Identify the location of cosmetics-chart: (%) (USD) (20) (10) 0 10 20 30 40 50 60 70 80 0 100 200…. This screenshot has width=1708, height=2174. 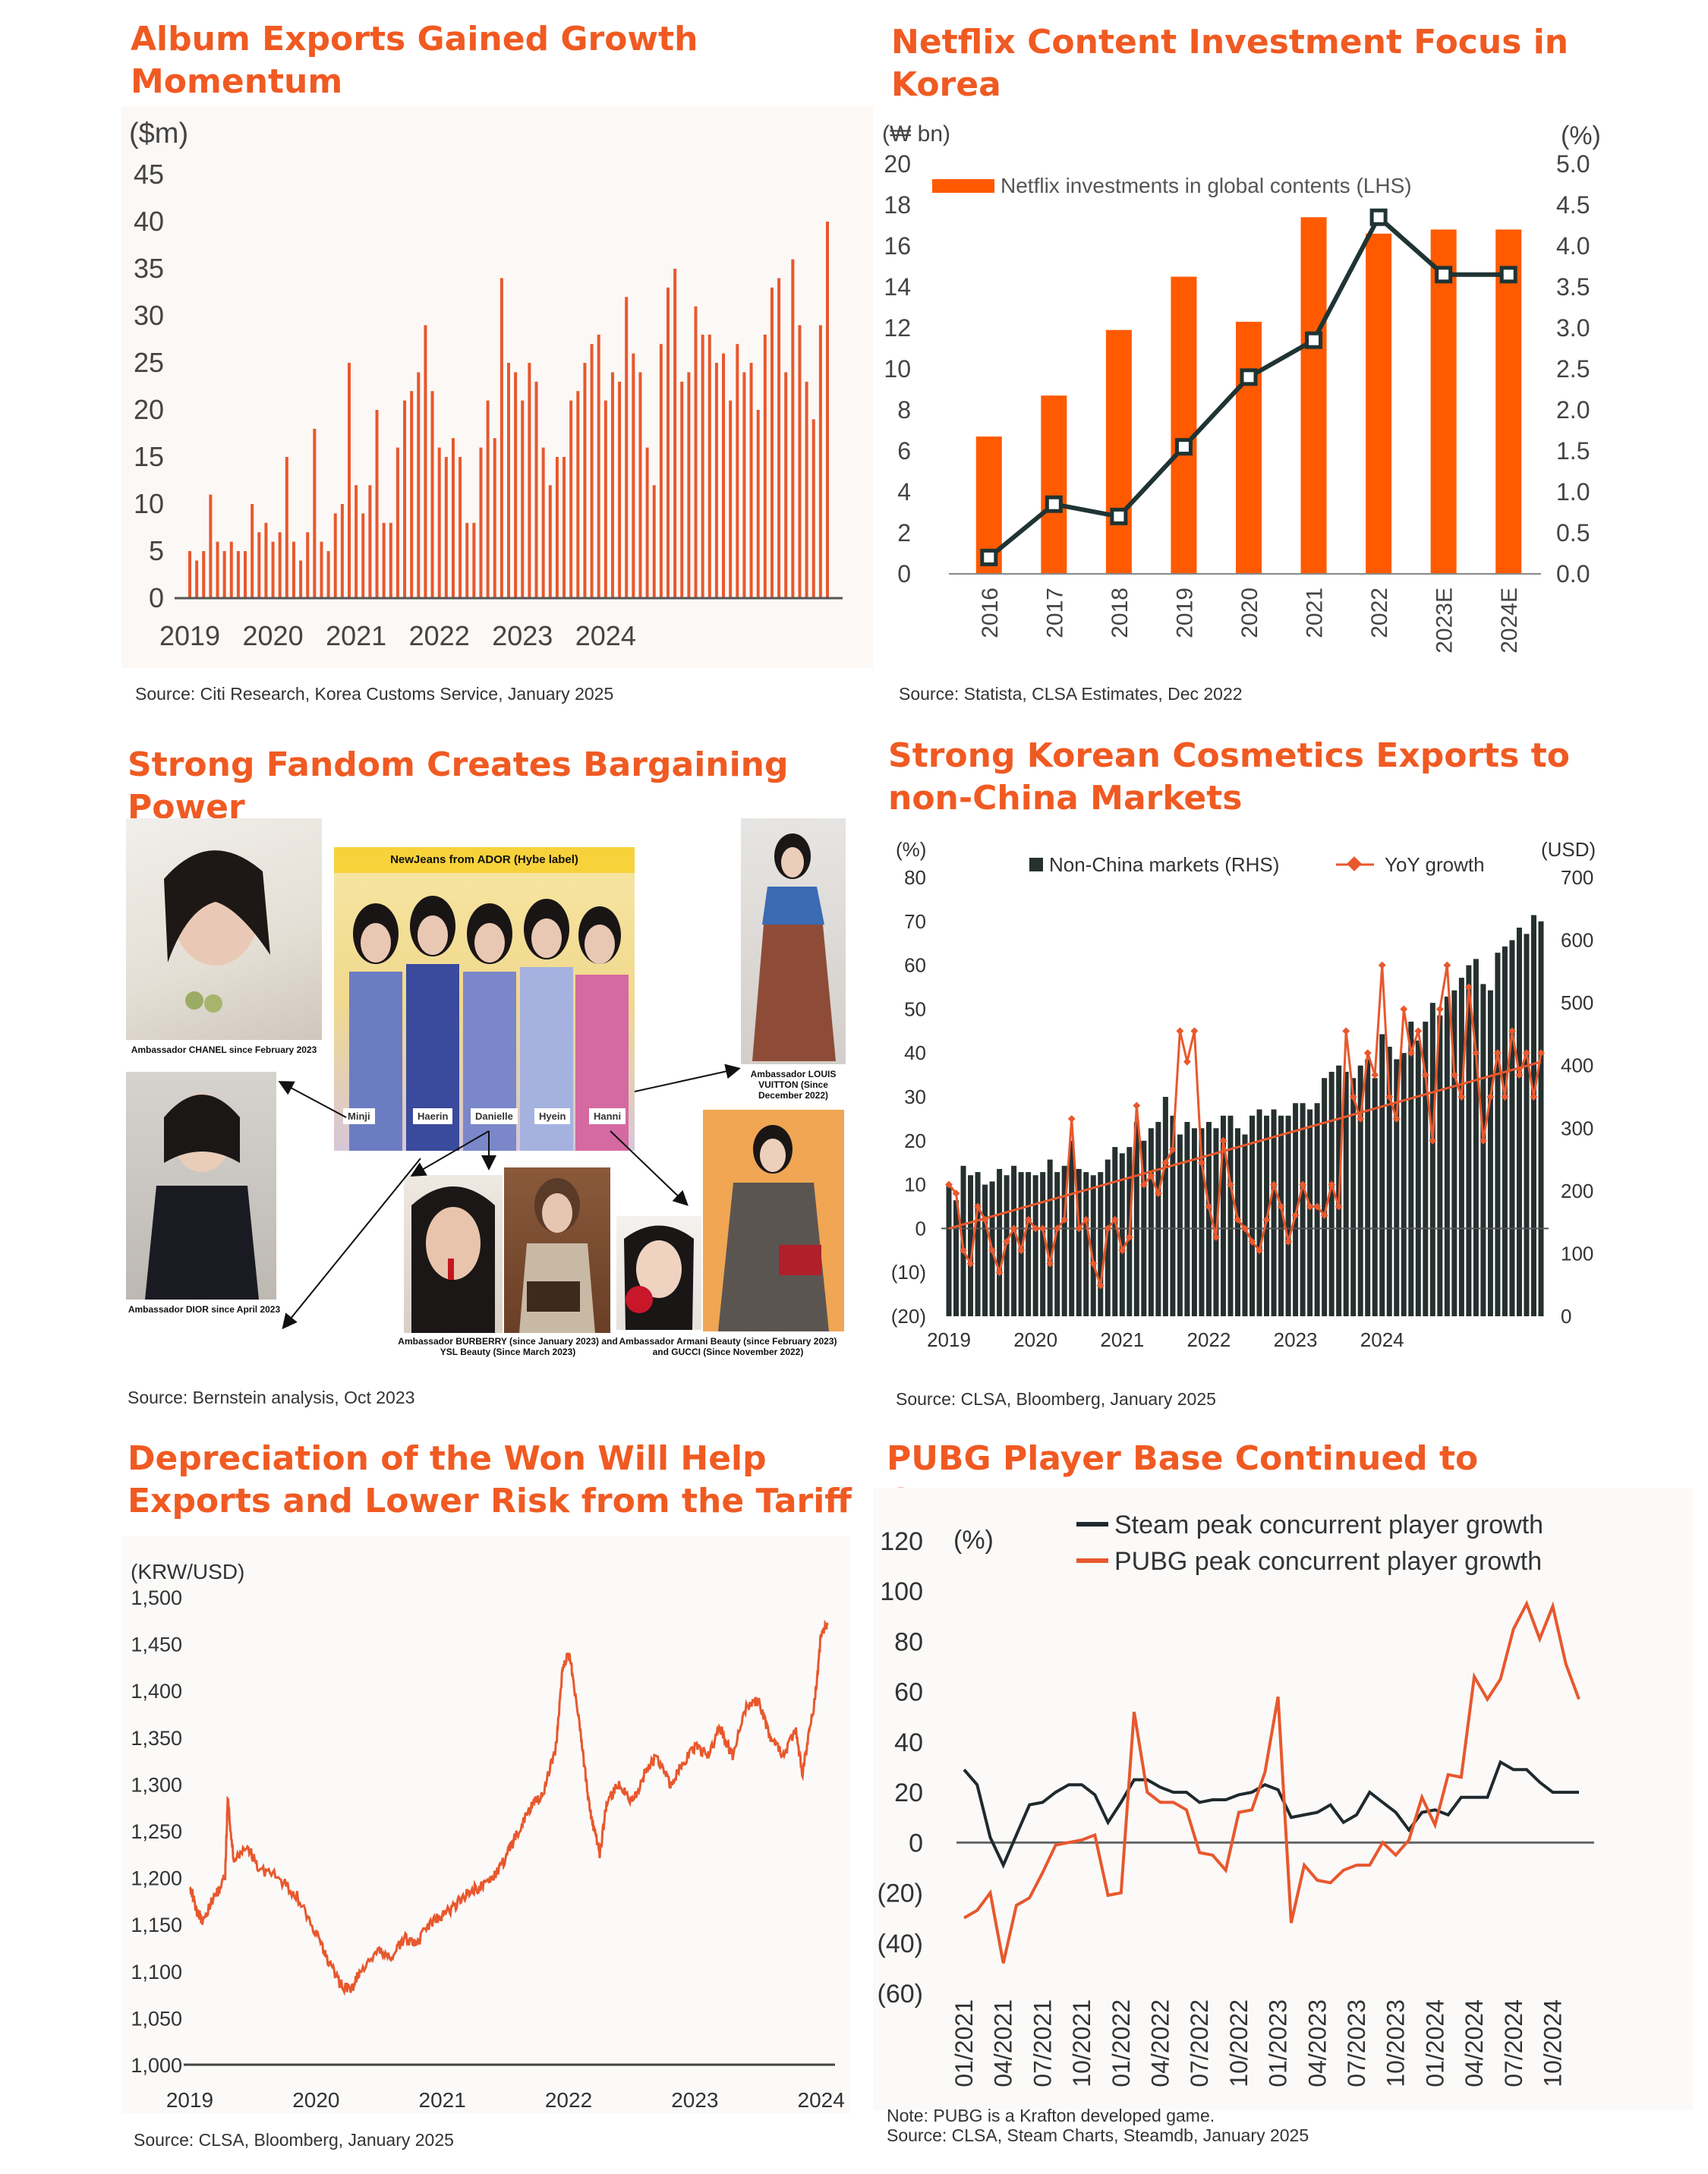
(1243, 1094).